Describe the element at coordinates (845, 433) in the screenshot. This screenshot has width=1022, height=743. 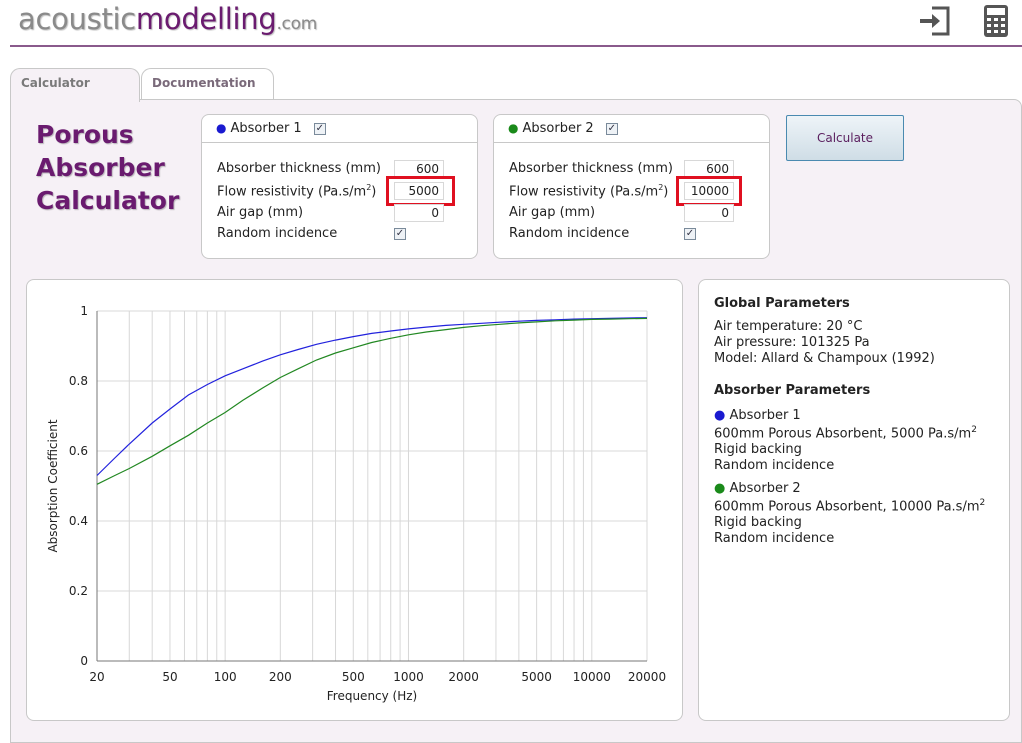
I see `info-absorber-1-desc: 600mm Porous Absorbent, 5000 Pa.s/m2` at that location.